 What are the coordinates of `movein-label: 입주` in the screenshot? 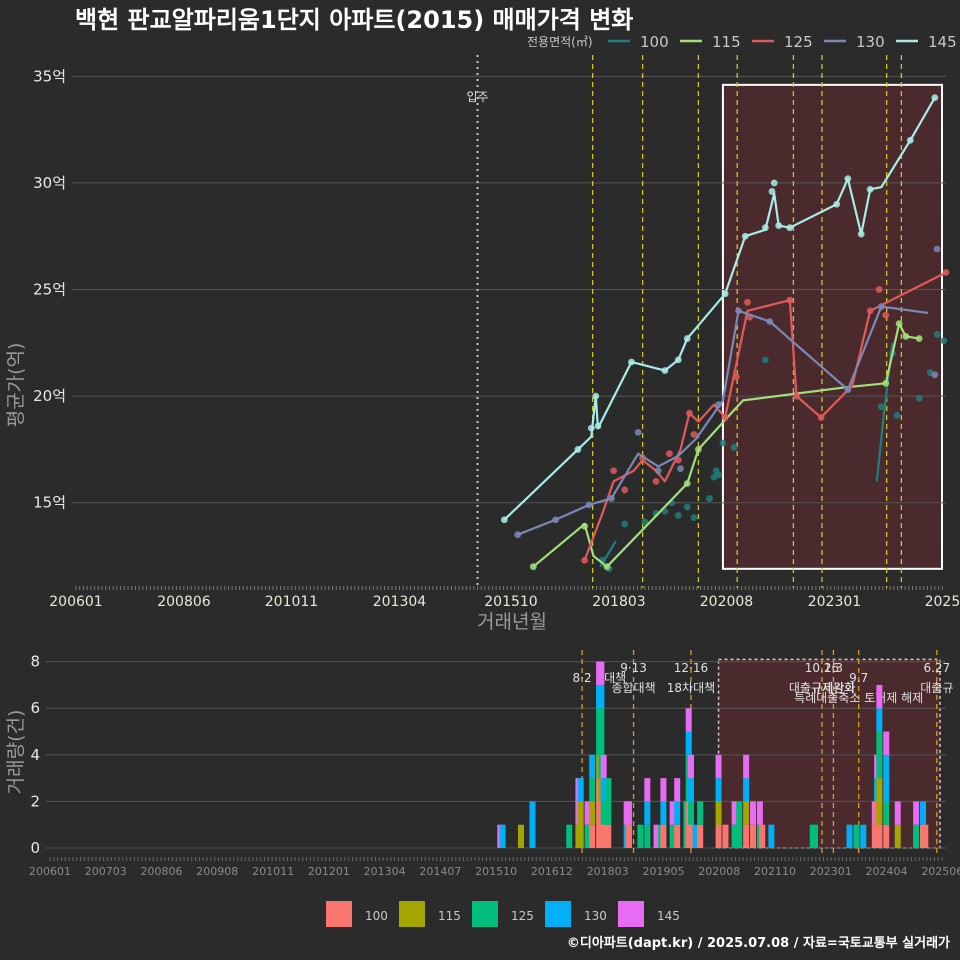 It's located at (477, 97).